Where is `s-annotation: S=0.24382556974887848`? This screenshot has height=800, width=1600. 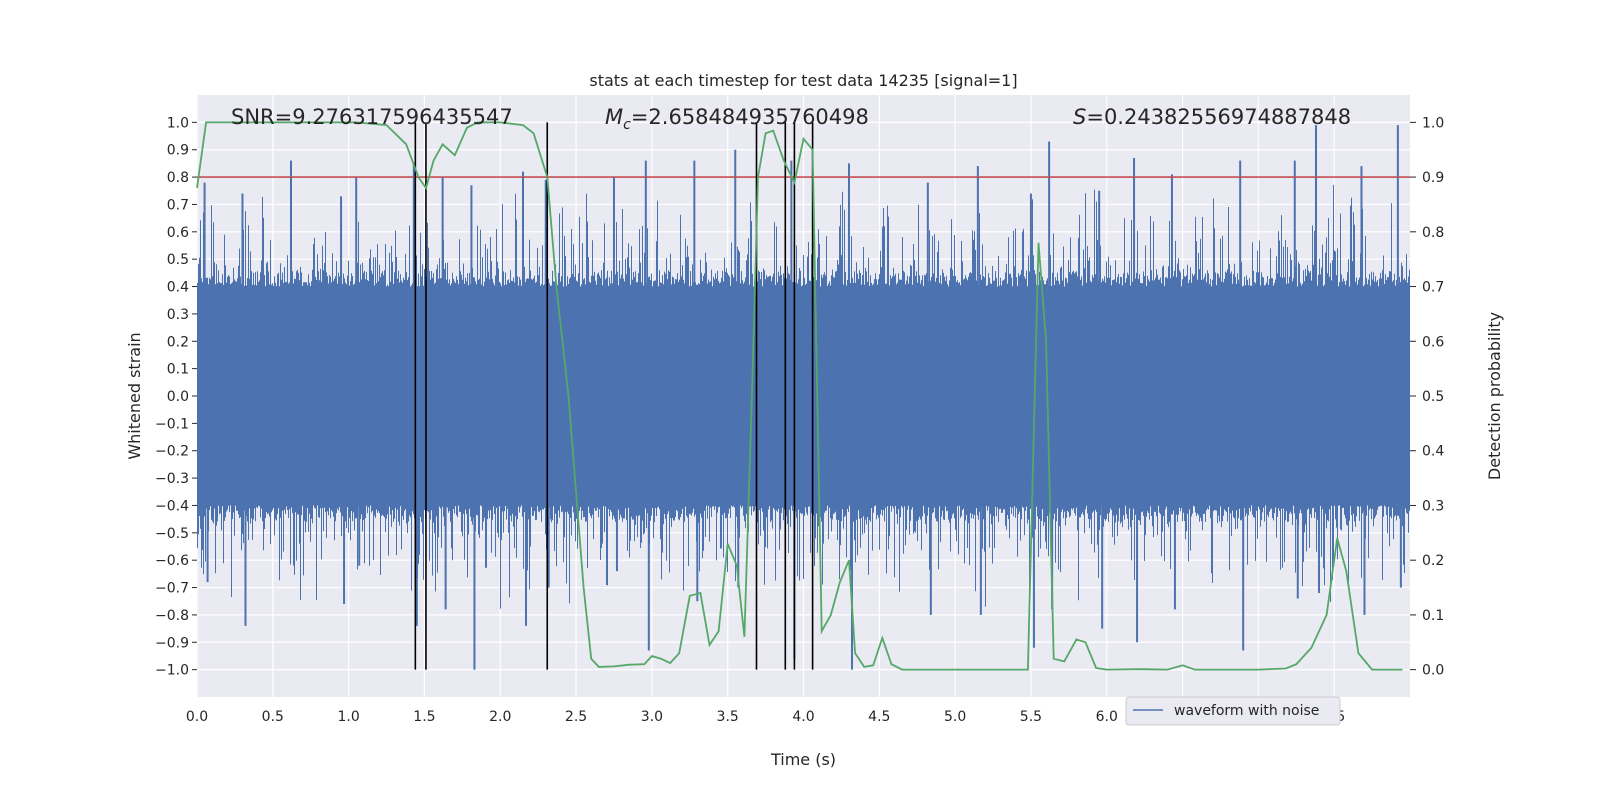 s-annotation: S=0.24382556974887848 is located at coordinates (1212, 117).